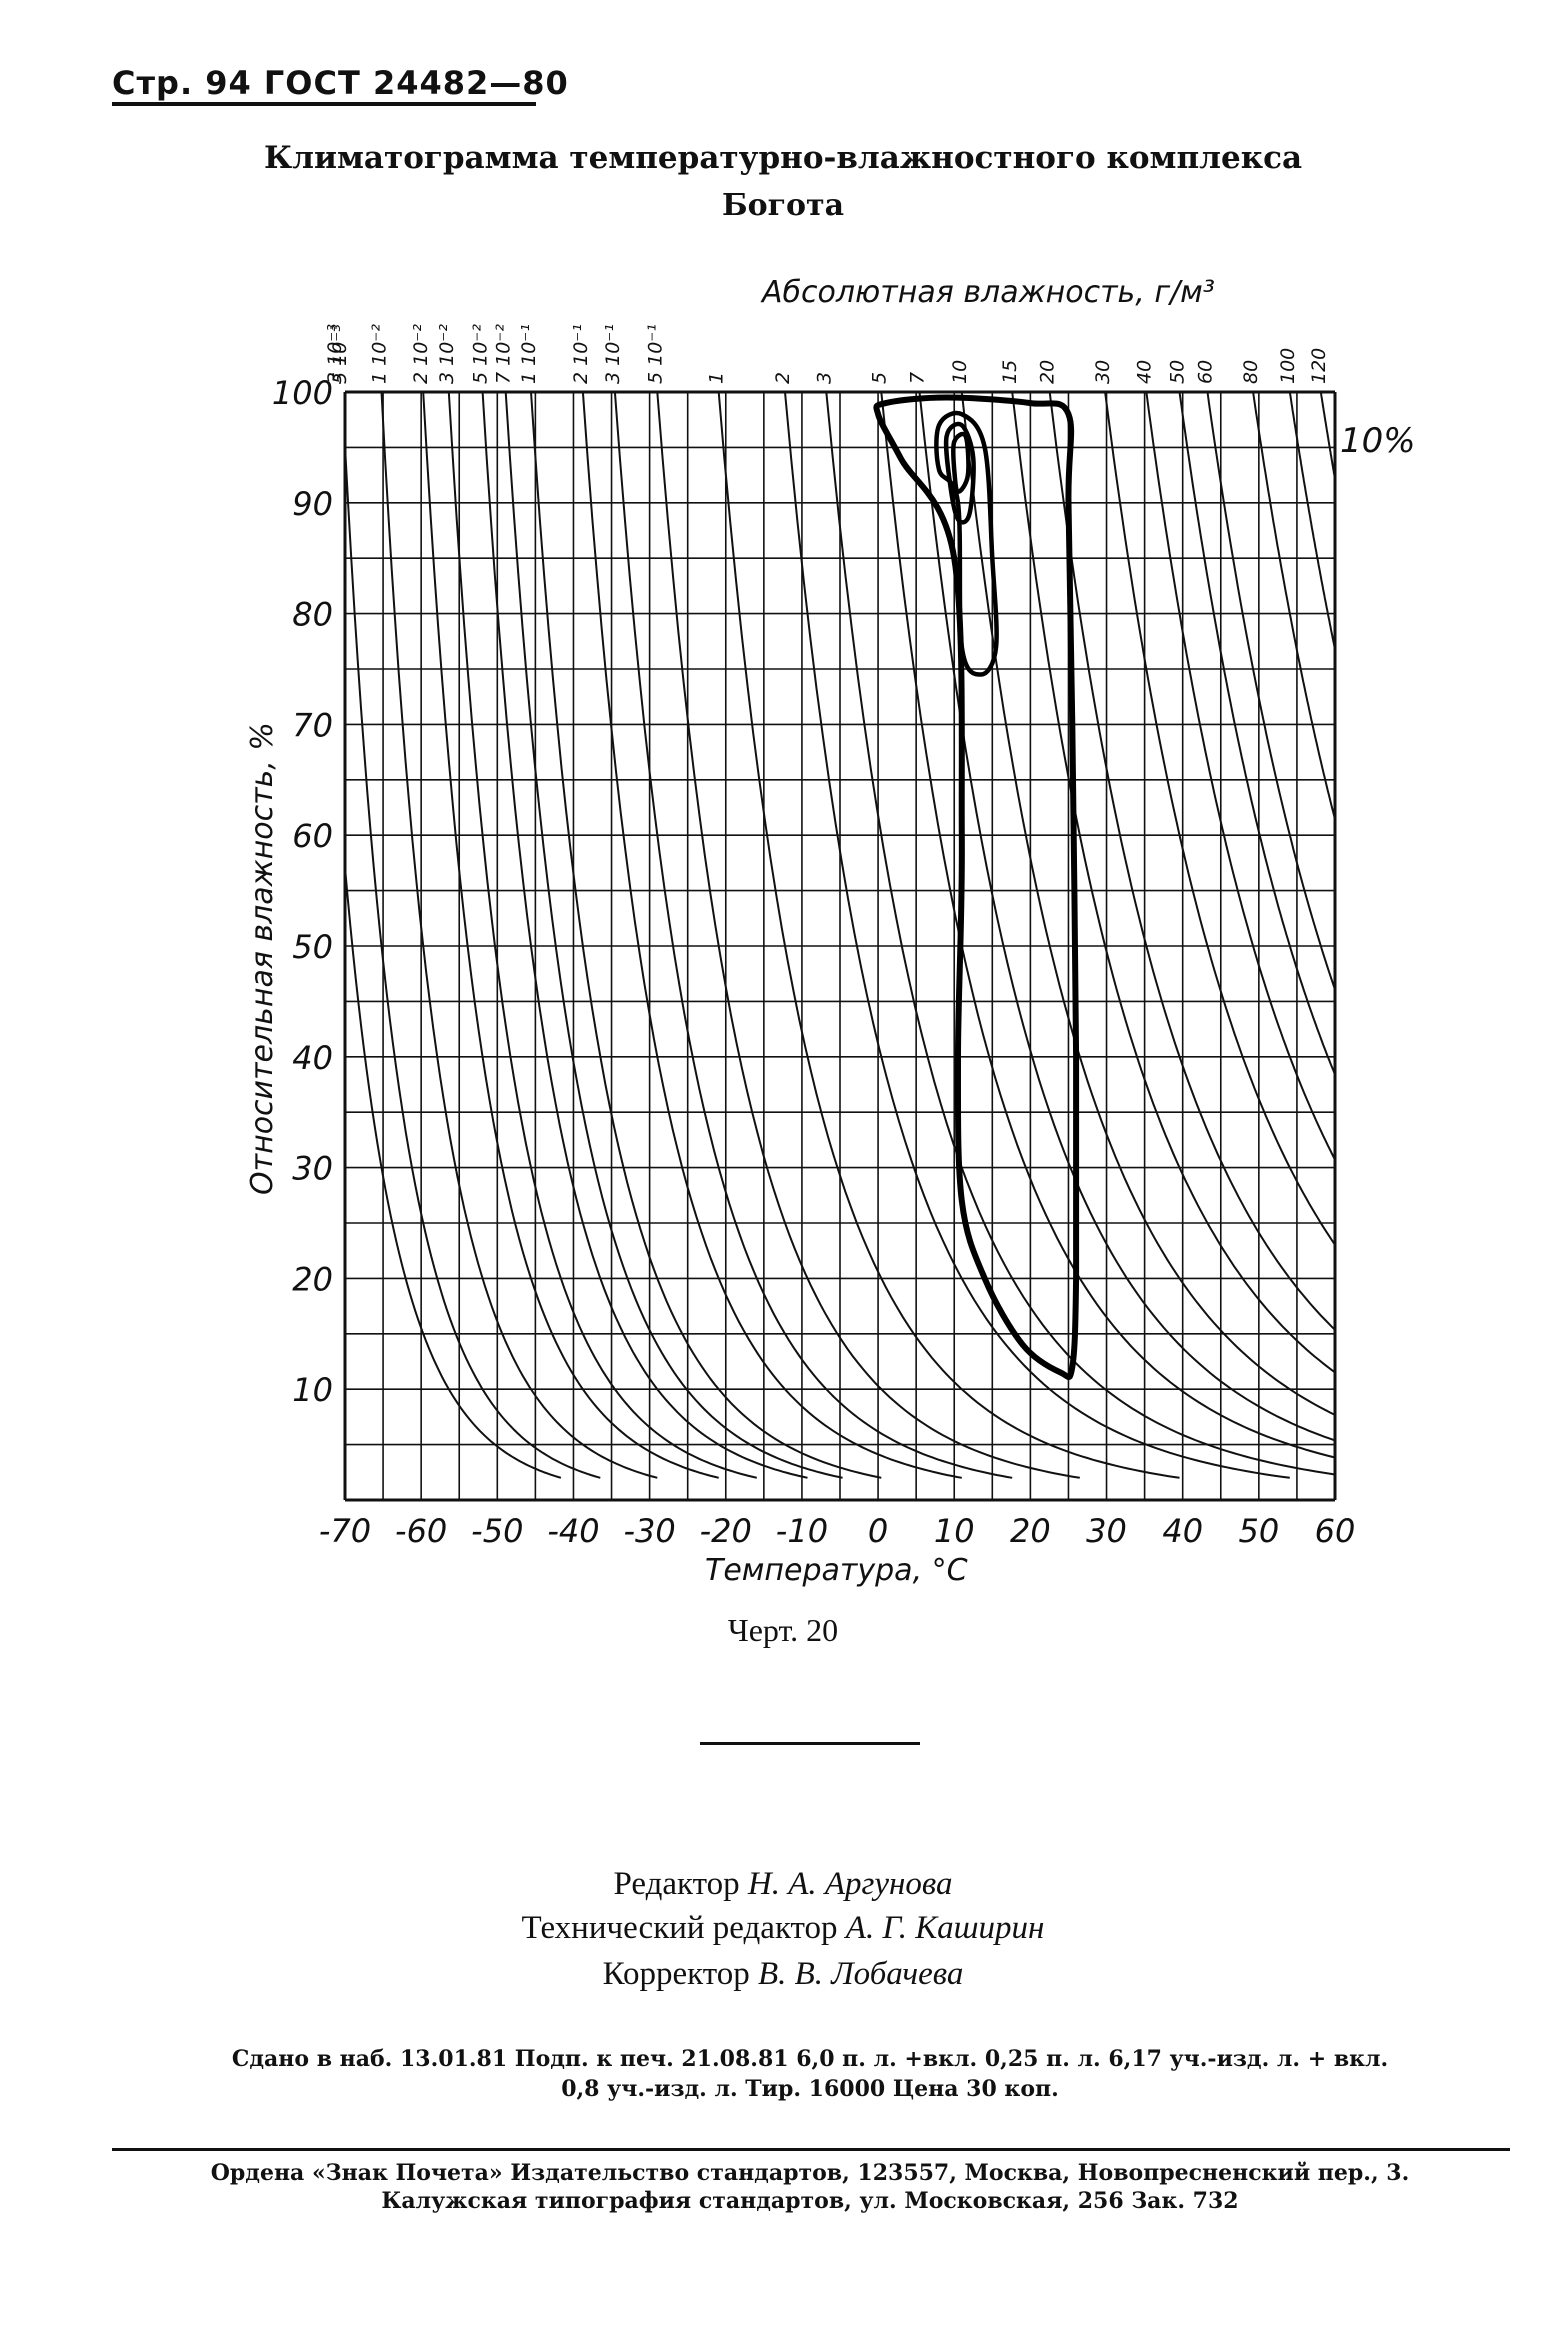  What do you see at coordinates (613, 354) in the screenshot?
I see `isoline-label: 3 10⁻¹` at bounding box center [613, 354].